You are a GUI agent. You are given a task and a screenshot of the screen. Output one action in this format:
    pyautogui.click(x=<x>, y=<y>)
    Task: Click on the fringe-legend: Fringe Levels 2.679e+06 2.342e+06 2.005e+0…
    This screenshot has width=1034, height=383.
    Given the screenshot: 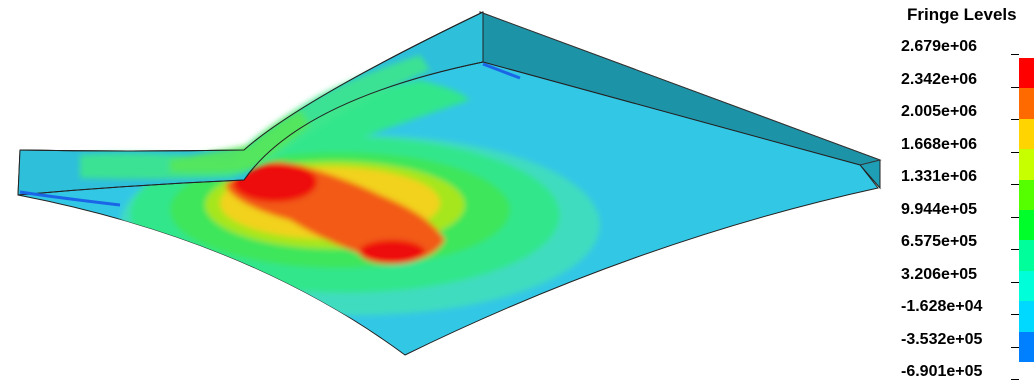 What is the action you would take?
    pyautogui.click(x=959, y=191)
    